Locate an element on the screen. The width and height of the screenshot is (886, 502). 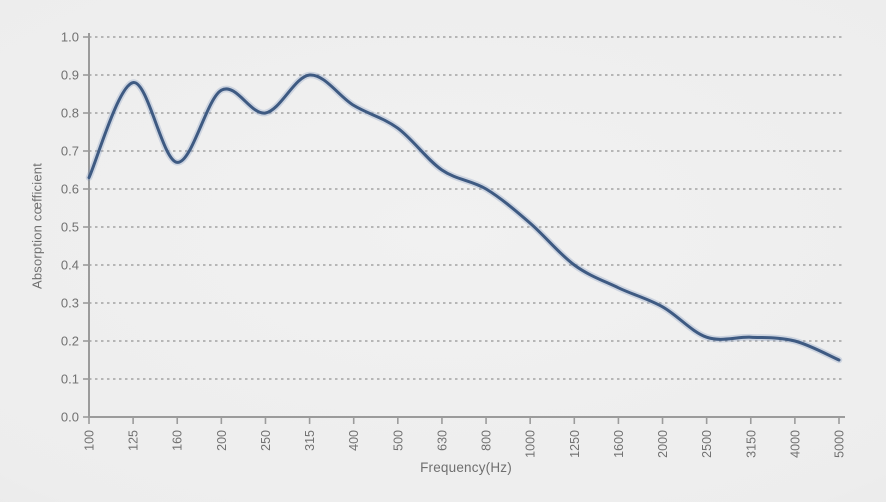
x-tick-label: 5000 is located at coordinates (840, 444).